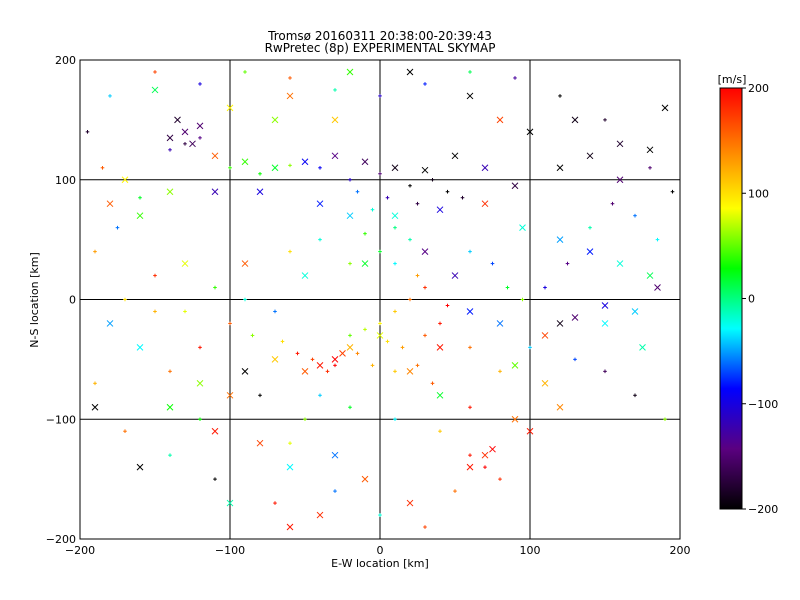 This screenshot has height=600, width=800. What do you see at coordinates (61, 300) in the screenshot?
I see `y-axis-ticks: −200 −100 0 100 200` at bounding box center [61, 300].